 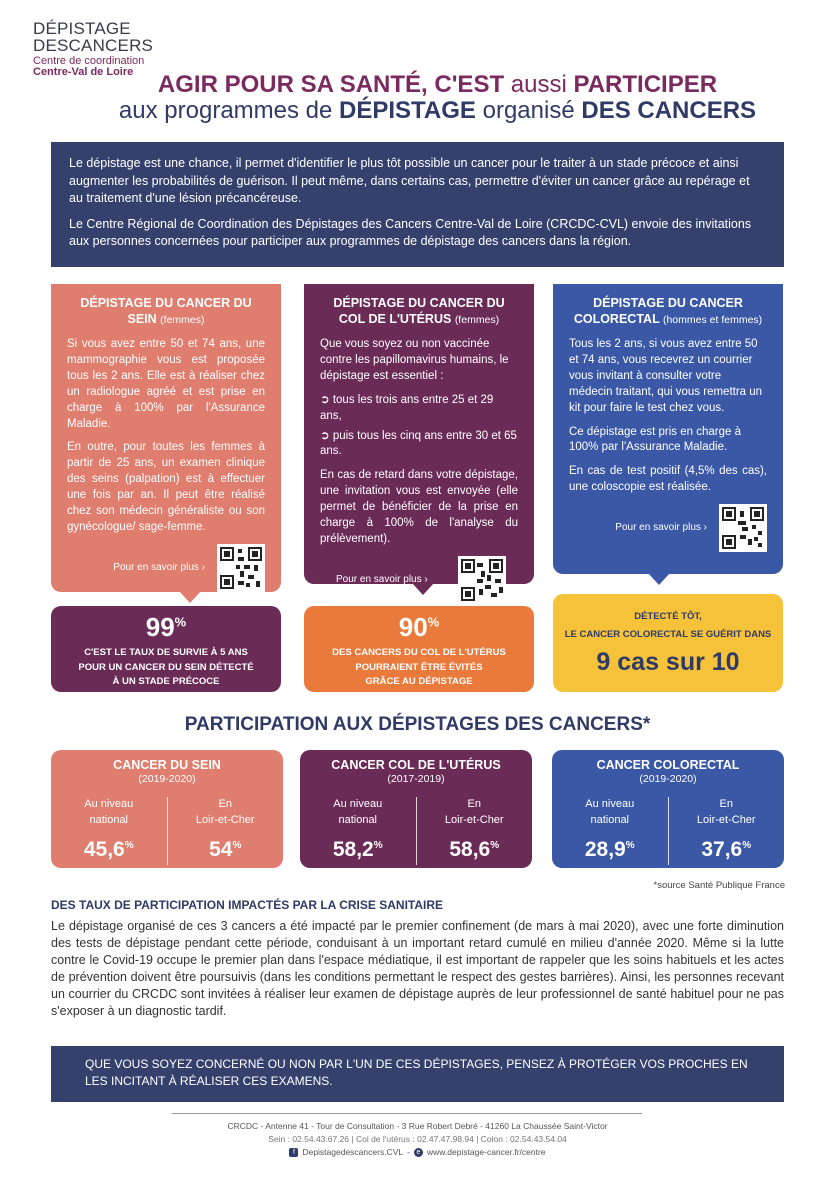 I want to click on rate-value: 37,6, so click(x=722, y=849).